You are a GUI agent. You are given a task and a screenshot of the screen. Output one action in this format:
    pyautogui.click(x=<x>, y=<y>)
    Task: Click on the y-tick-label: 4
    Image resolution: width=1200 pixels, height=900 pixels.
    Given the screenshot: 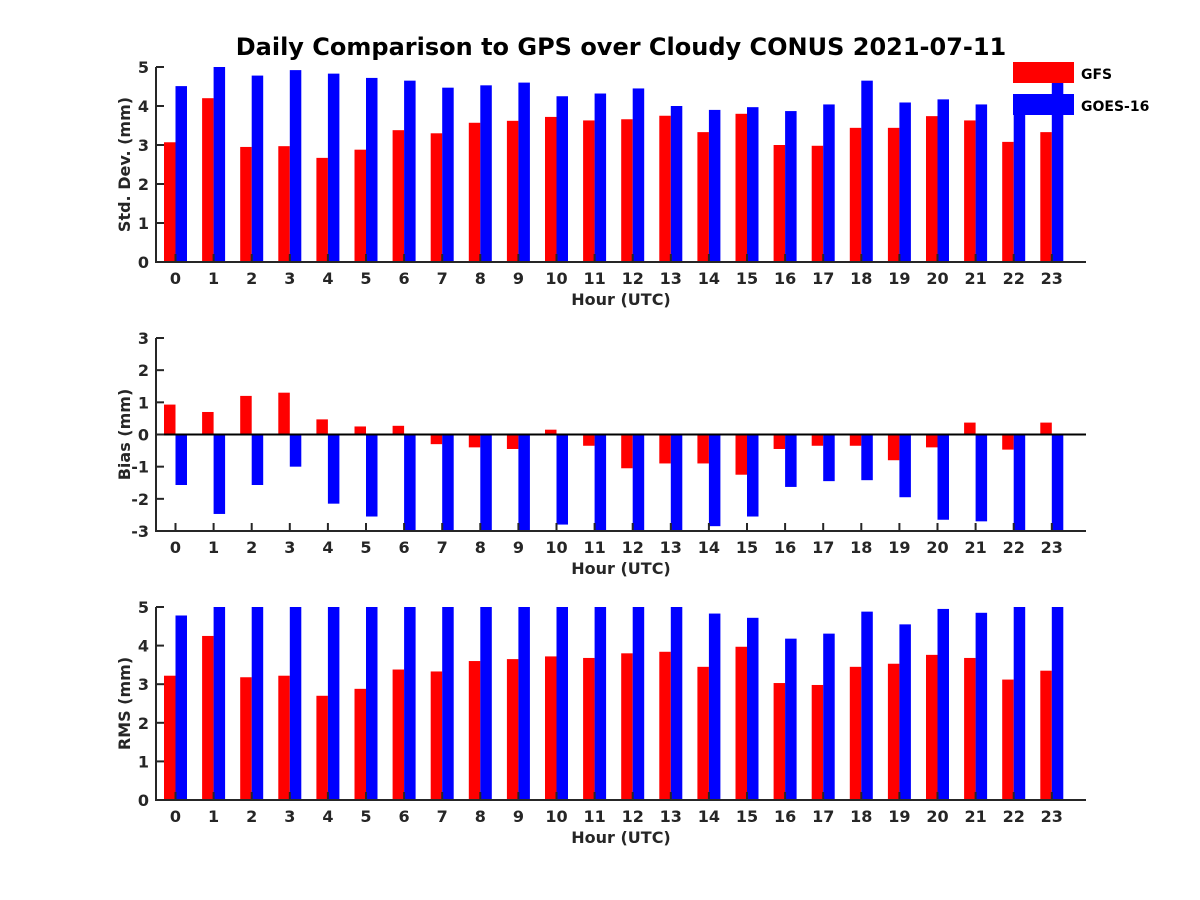 What is the action you would take?
    pyautogui.click(x=143, y=646)
    